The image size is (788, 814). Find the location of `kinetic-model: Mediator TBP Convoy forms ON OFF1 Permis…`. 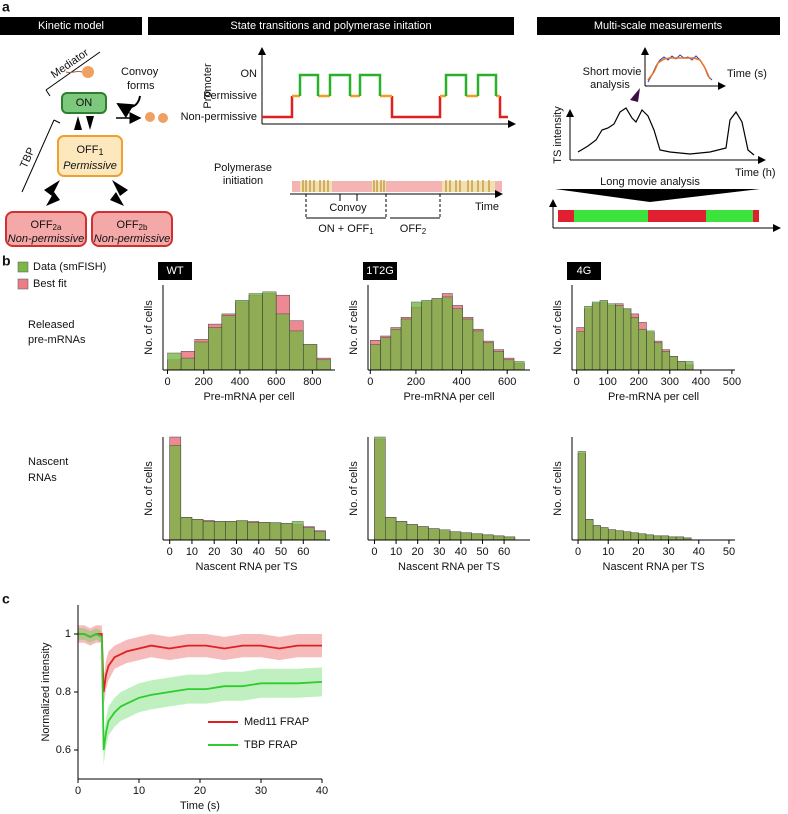

kinetic-model: Mediator TBP Convoy forms ON OFF1 Permis… is located at coordinates (89, 147).